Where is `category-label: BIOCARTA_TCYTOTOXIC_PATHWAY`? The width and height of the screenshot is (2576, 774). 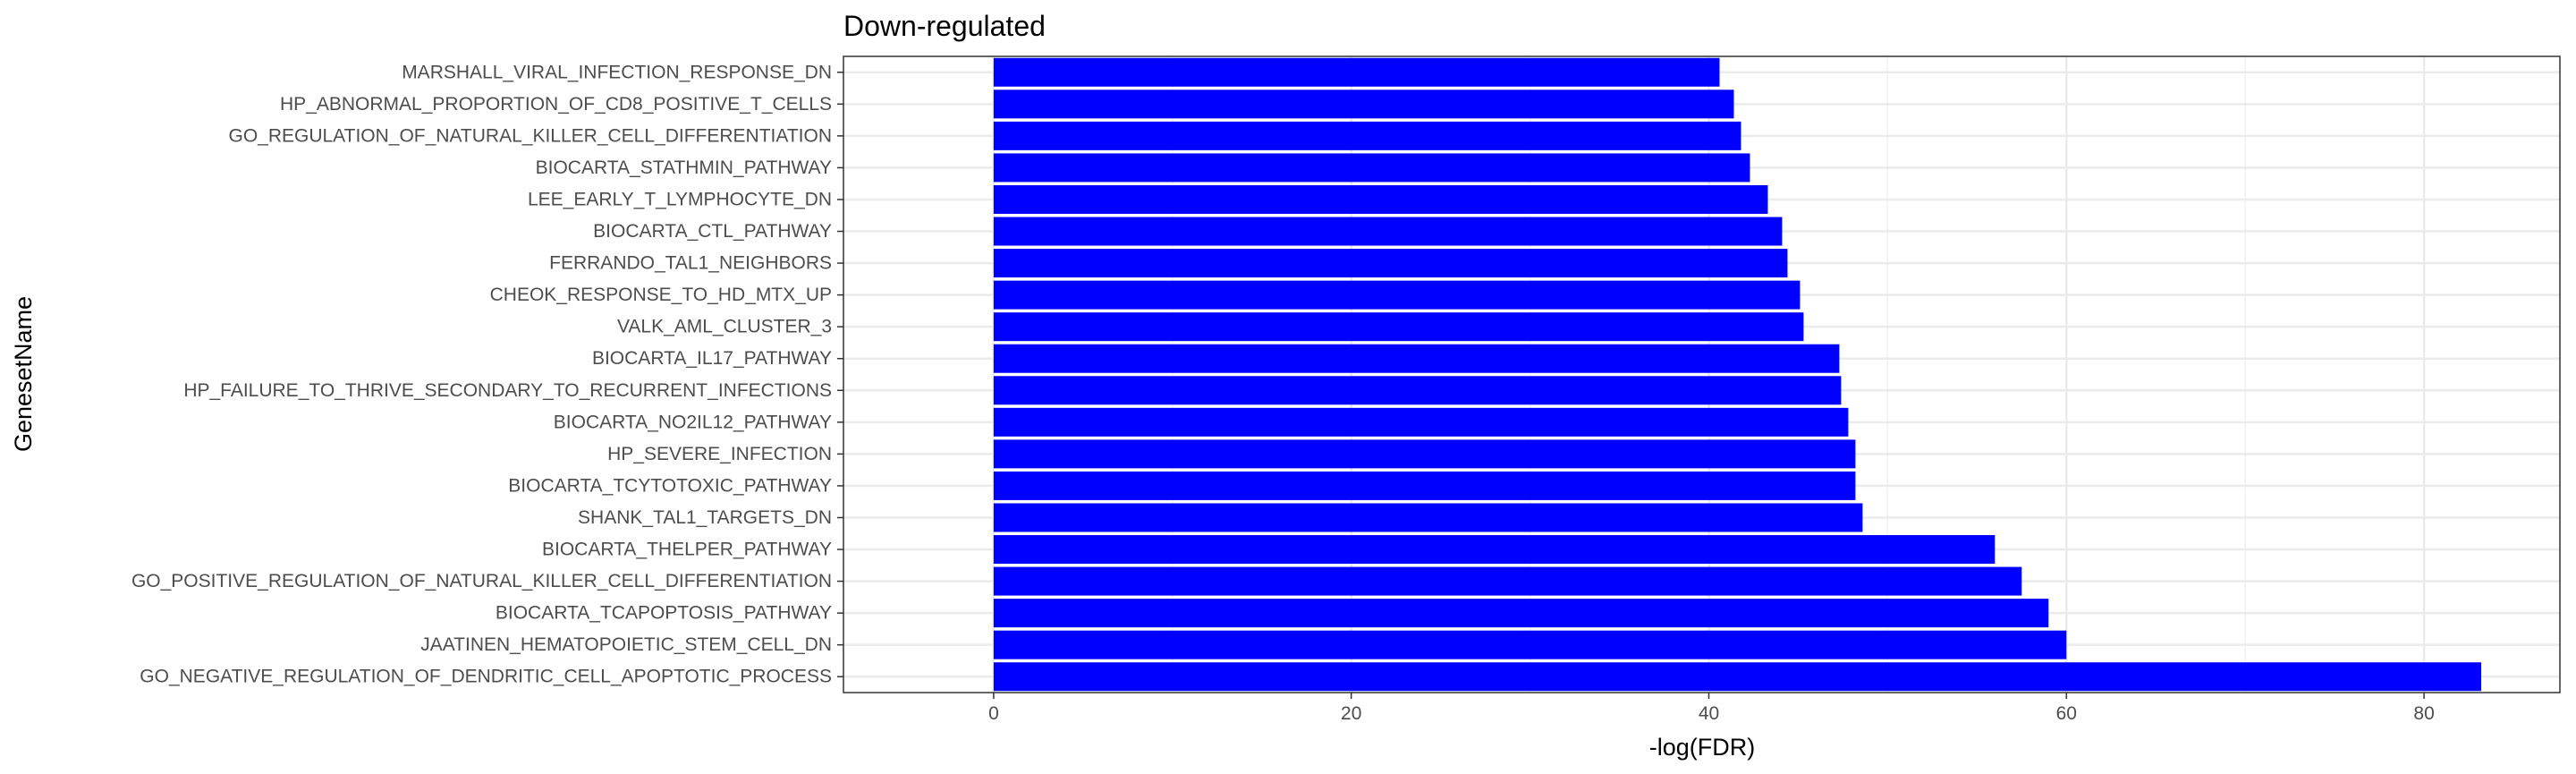 category-label: BIOCARTA_TCYTOTOXIC_PATHWAY is located at coordinates (670, 485).